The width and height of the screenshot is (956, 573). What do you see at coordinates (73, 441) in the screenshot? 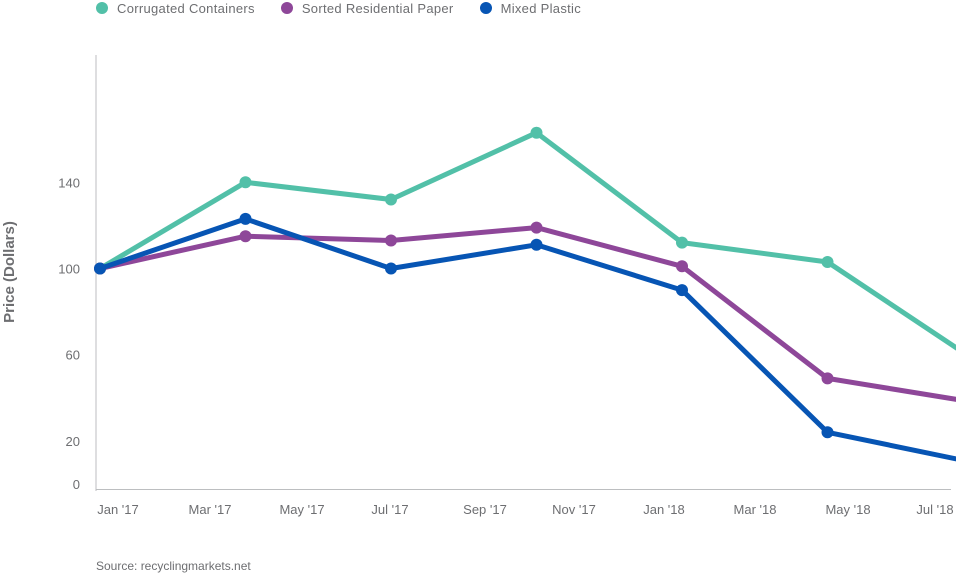
I see `y-tick-label: 20` at bounding box center [73, 441].